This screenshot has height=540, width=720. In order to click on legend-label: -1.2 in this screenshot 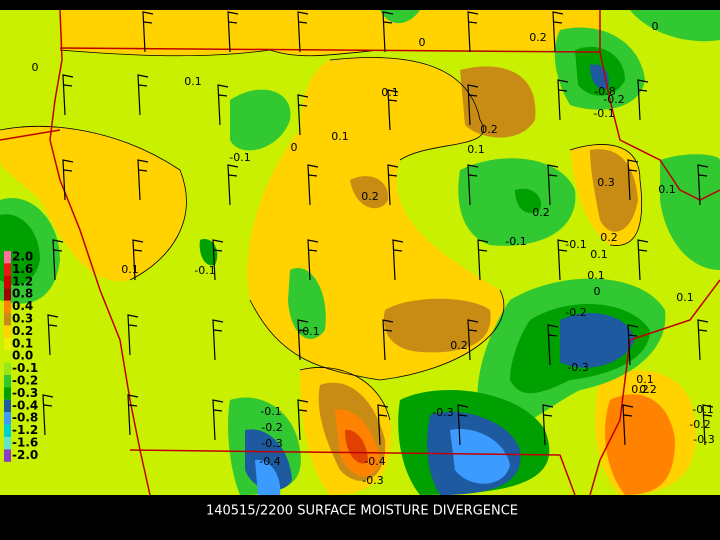, I will do `click(25, 430)`.